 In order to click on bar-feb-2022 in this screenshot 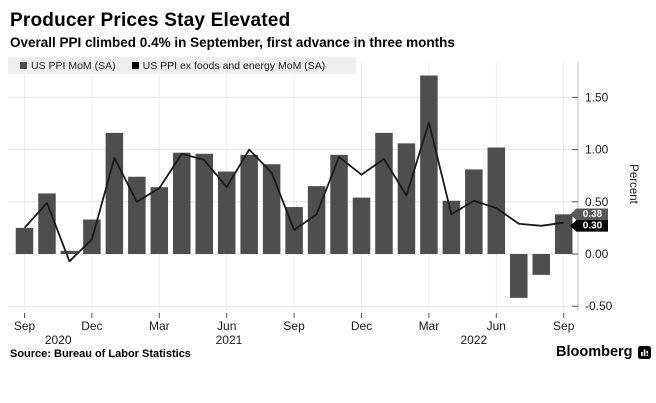, I will do `click(406, 198)`.